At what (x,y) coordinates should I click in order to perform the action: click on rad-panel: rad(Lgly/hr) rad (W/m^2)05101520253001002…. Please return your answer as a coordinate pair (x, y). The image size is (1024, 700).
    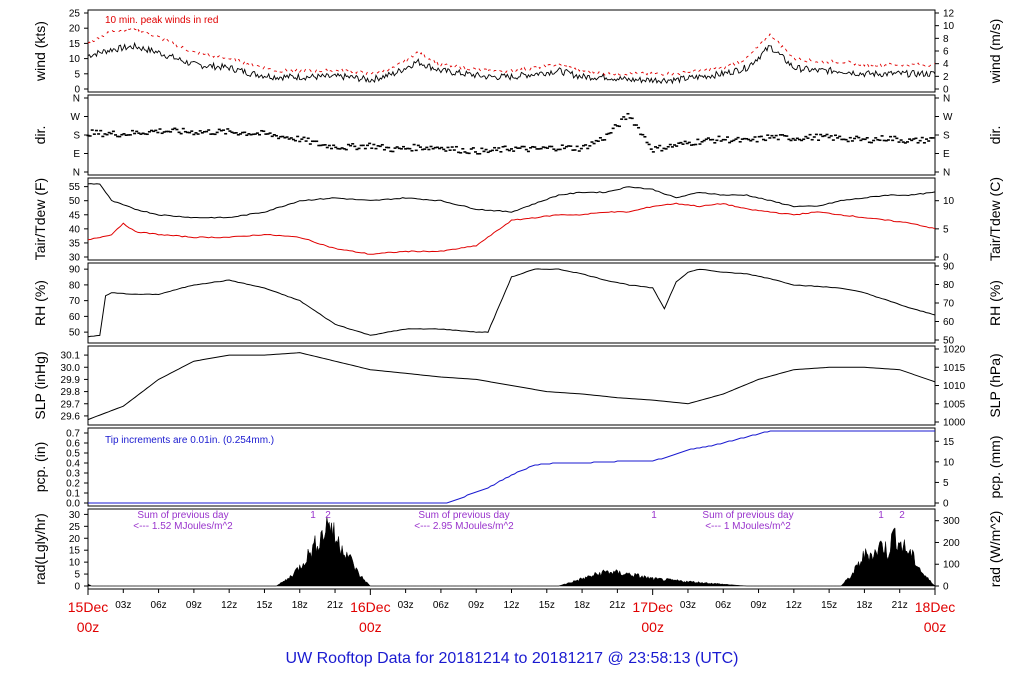
    Looking at the image, I should click on (517, 550).